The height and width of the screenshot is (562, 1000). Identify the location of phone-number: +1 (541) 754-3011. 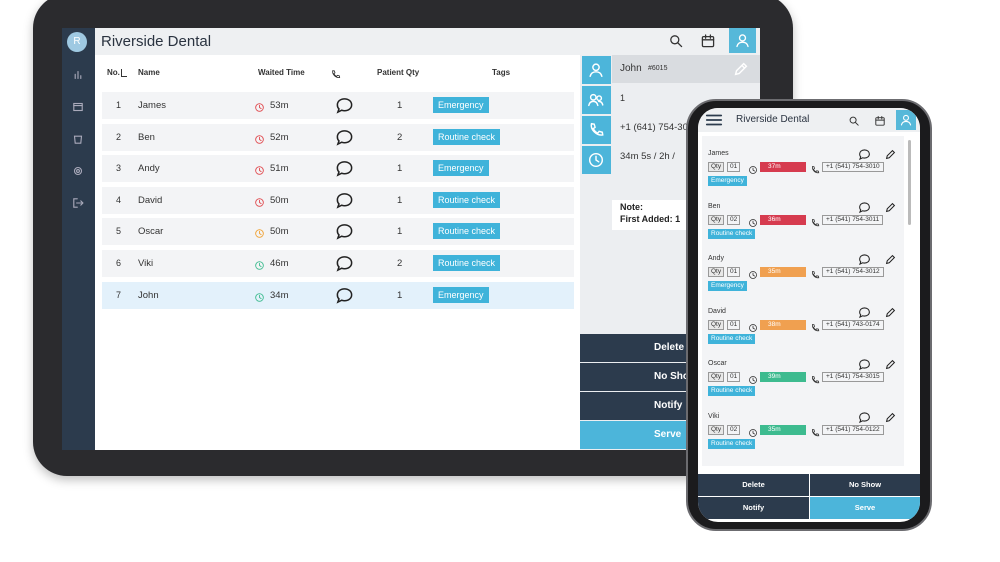
(853, 219).